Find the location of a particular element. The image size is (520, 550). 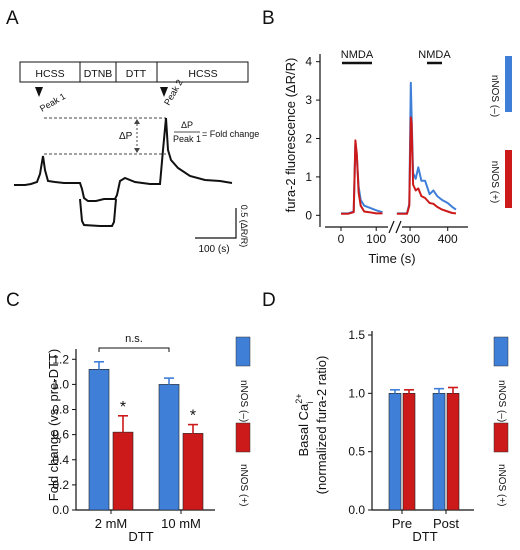

panel-b-label: B is located at coordinates (268, 18).